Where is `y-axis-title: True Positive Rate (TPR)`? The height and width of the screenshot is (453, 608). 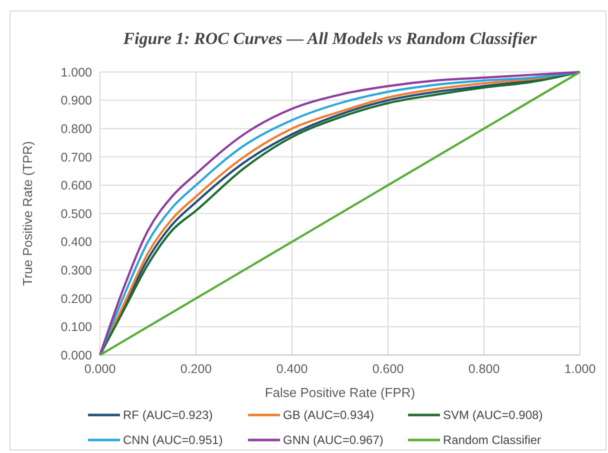
y-axis-title: True Positive Rate (TPR) is located at coordinates (27, 213).